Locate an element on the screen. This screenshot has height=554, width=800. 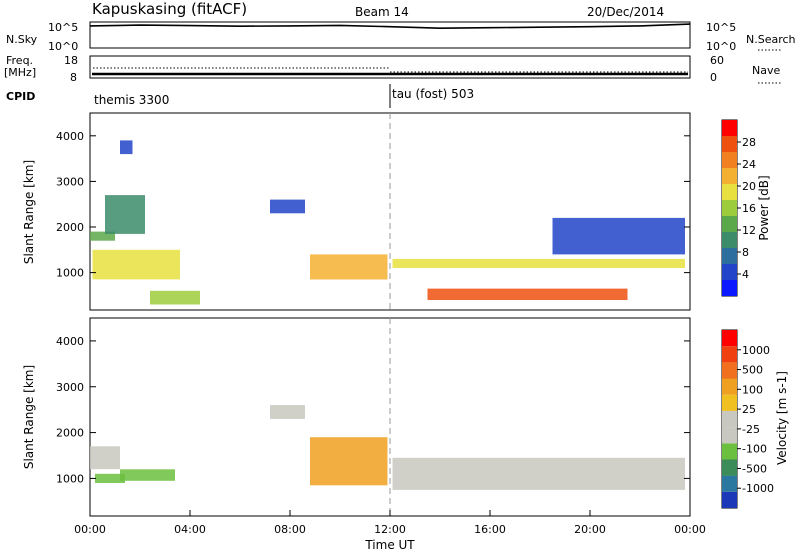
xtick-label: 04:00 is located at coordinates (190, 529).